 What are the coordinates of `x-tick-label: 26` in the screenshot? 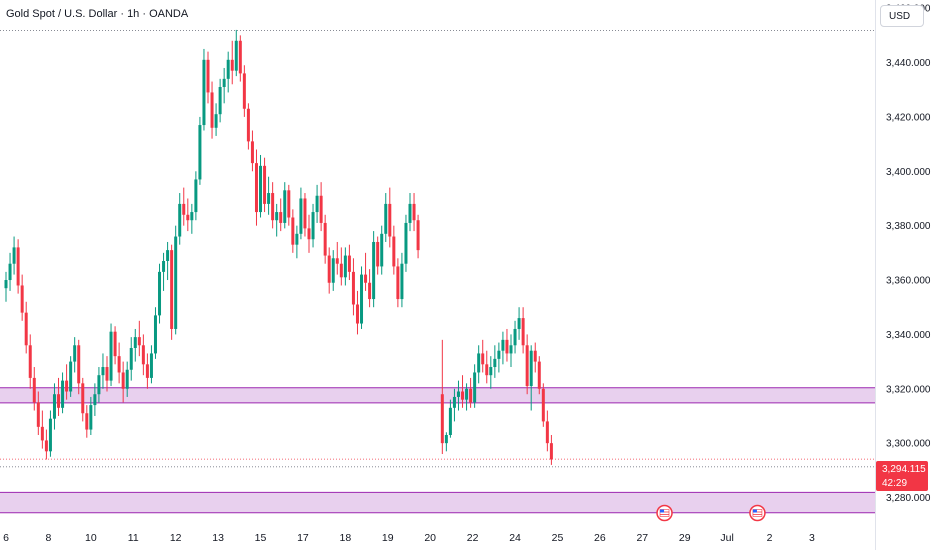 It's located at (600, 538).